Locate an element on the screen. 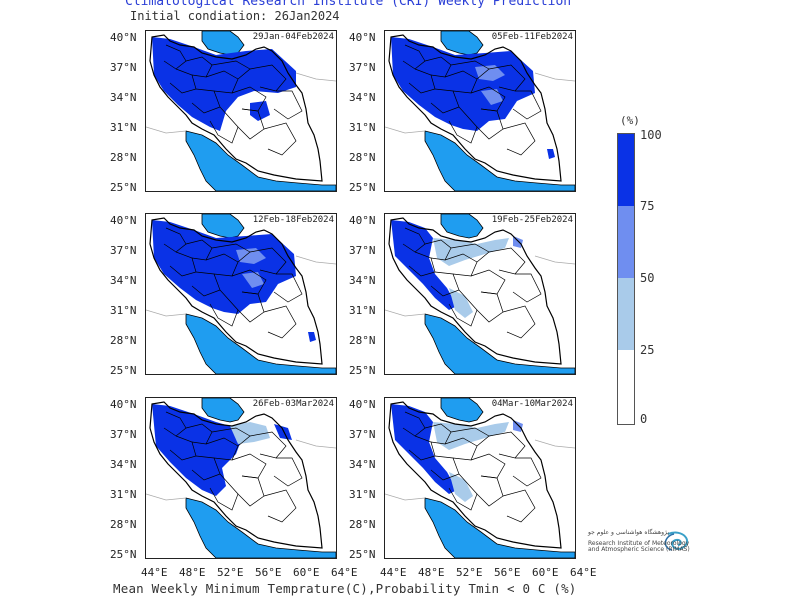 This screenshot has height=600, width=800. panel-period-label: 19Feb-25Feb2024 is located at coordinates (532, 220).